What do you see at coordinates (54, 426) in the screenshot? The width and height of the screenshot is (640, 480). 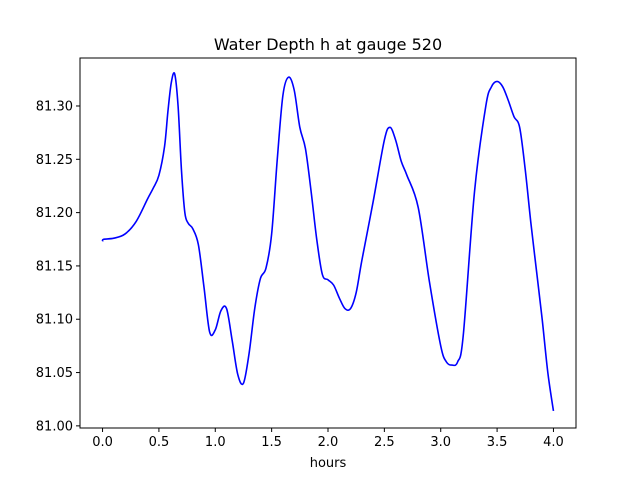 I see `y-tick-label: 81.00` at bounding box center [54, 426].